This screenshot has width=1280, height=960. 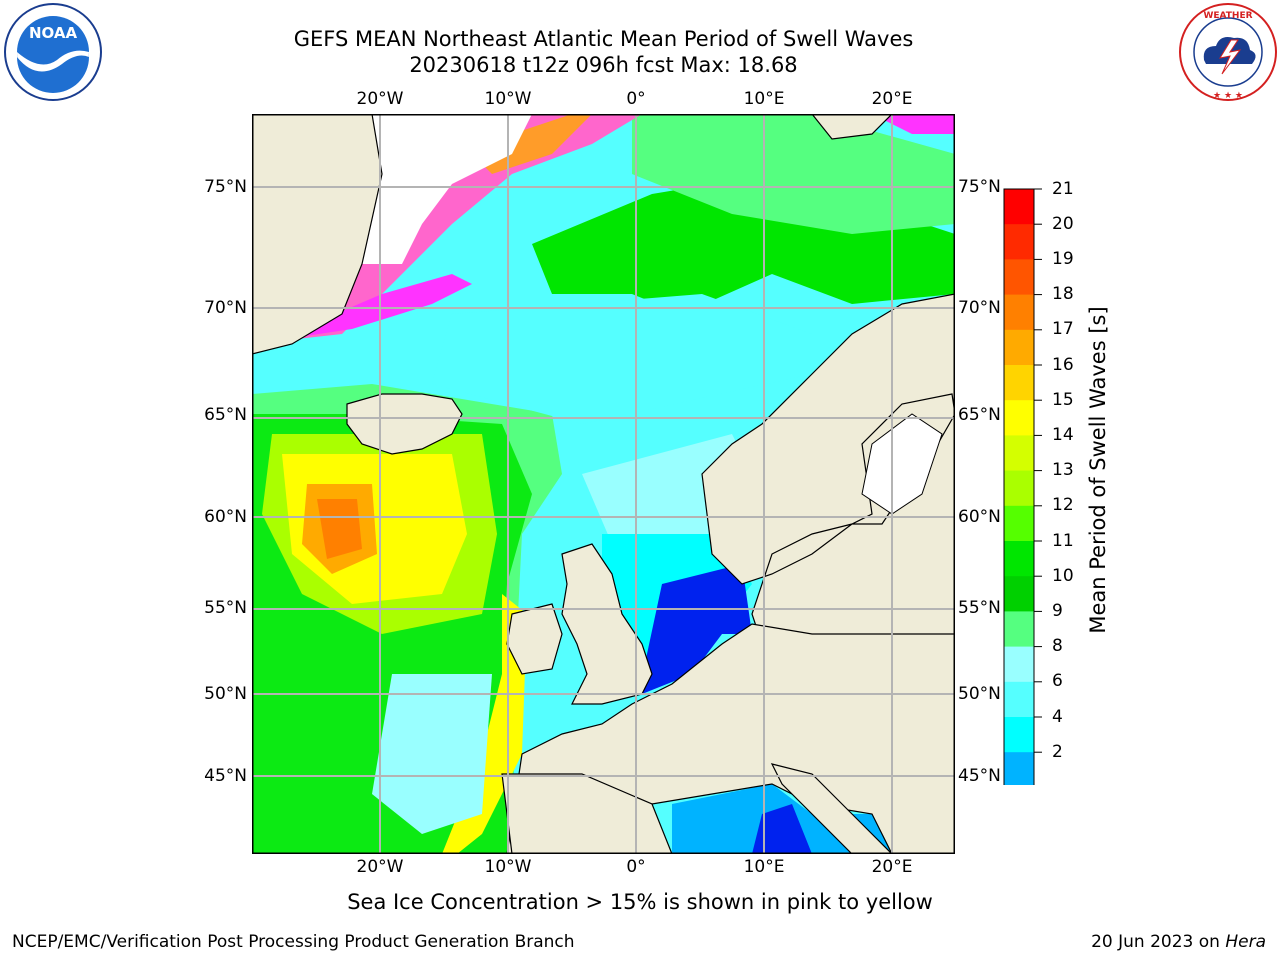 I want to click on colorbar-tick-label: 4, so click(x=1057, y=717).